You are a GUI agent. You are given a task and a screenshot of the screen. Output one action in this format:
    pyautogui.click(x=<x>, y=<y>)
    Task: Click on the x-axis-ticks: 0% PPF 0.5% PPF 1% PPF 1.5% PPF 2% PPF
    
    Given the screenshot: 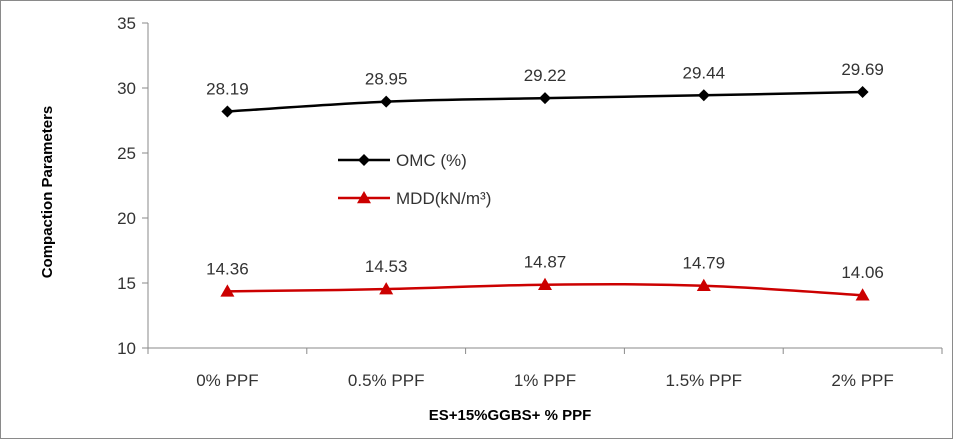 What is the action you would take?
    pyautogui.click(x=545, y=369)
    